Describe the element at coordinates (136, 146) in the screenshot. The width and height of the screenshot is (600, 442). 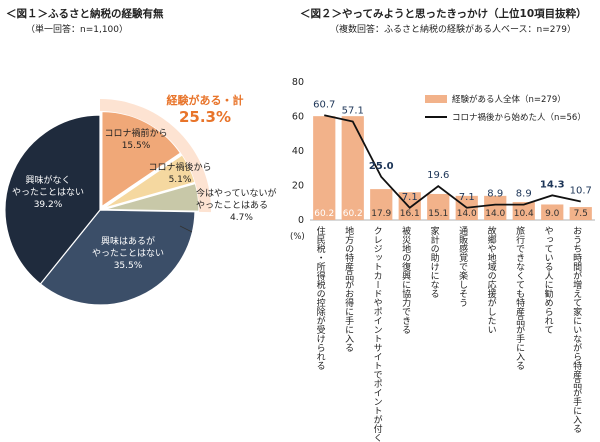
I see `slice-value-0: 15.5%` at that location.